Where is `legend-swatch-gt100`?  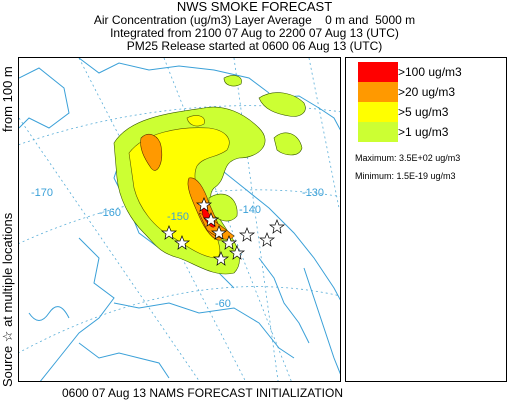 legend-swatch-gt100 is located at coordinates (378, 72).